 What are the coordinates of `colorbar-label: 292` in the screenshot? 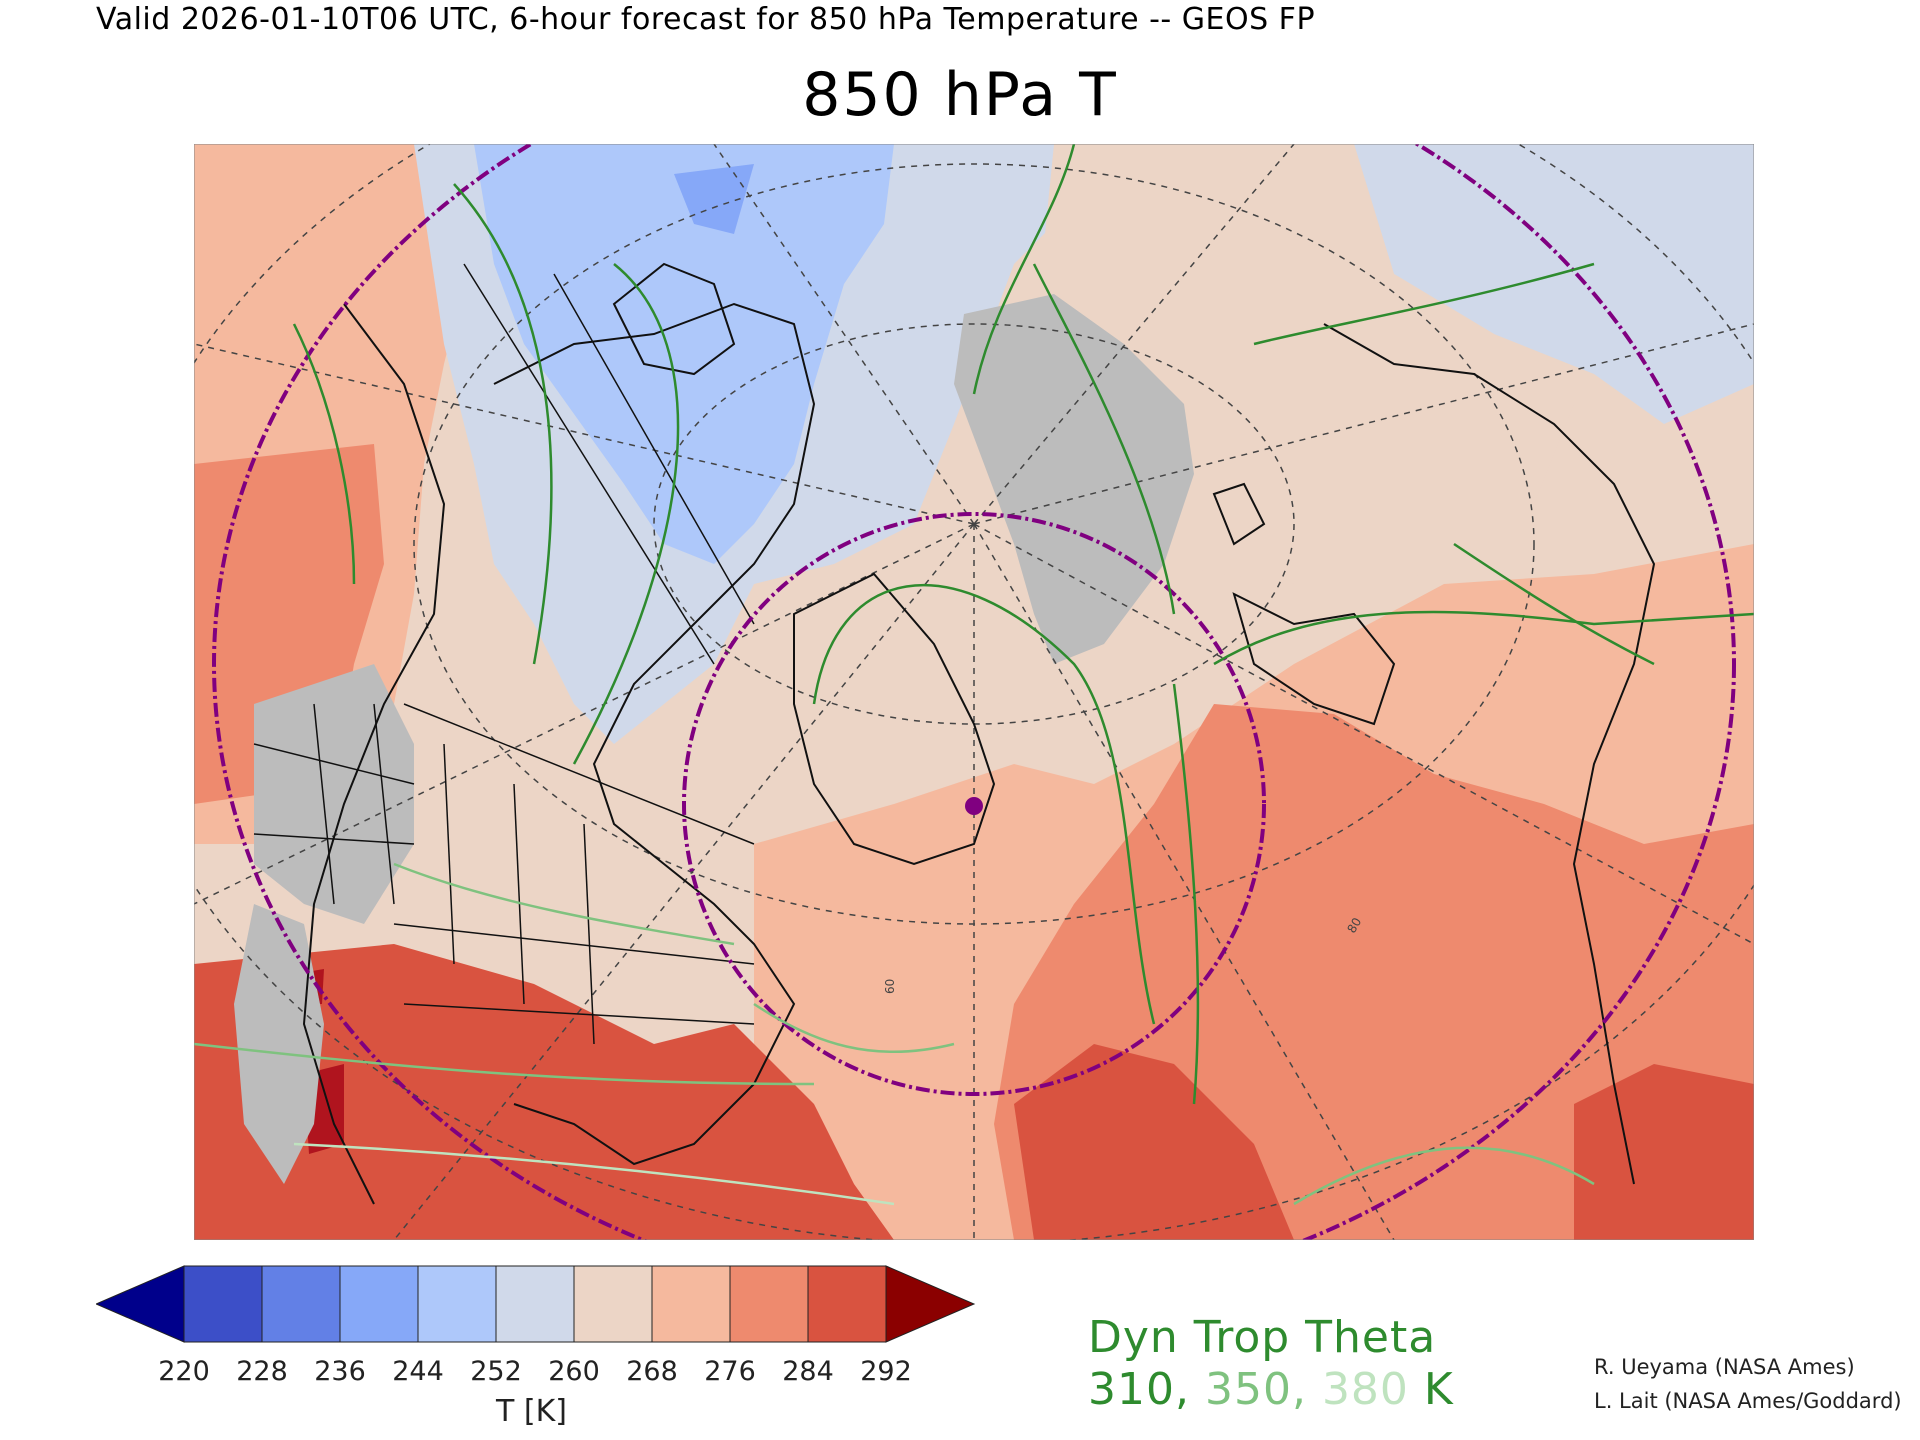 It's located at (886, 1371).